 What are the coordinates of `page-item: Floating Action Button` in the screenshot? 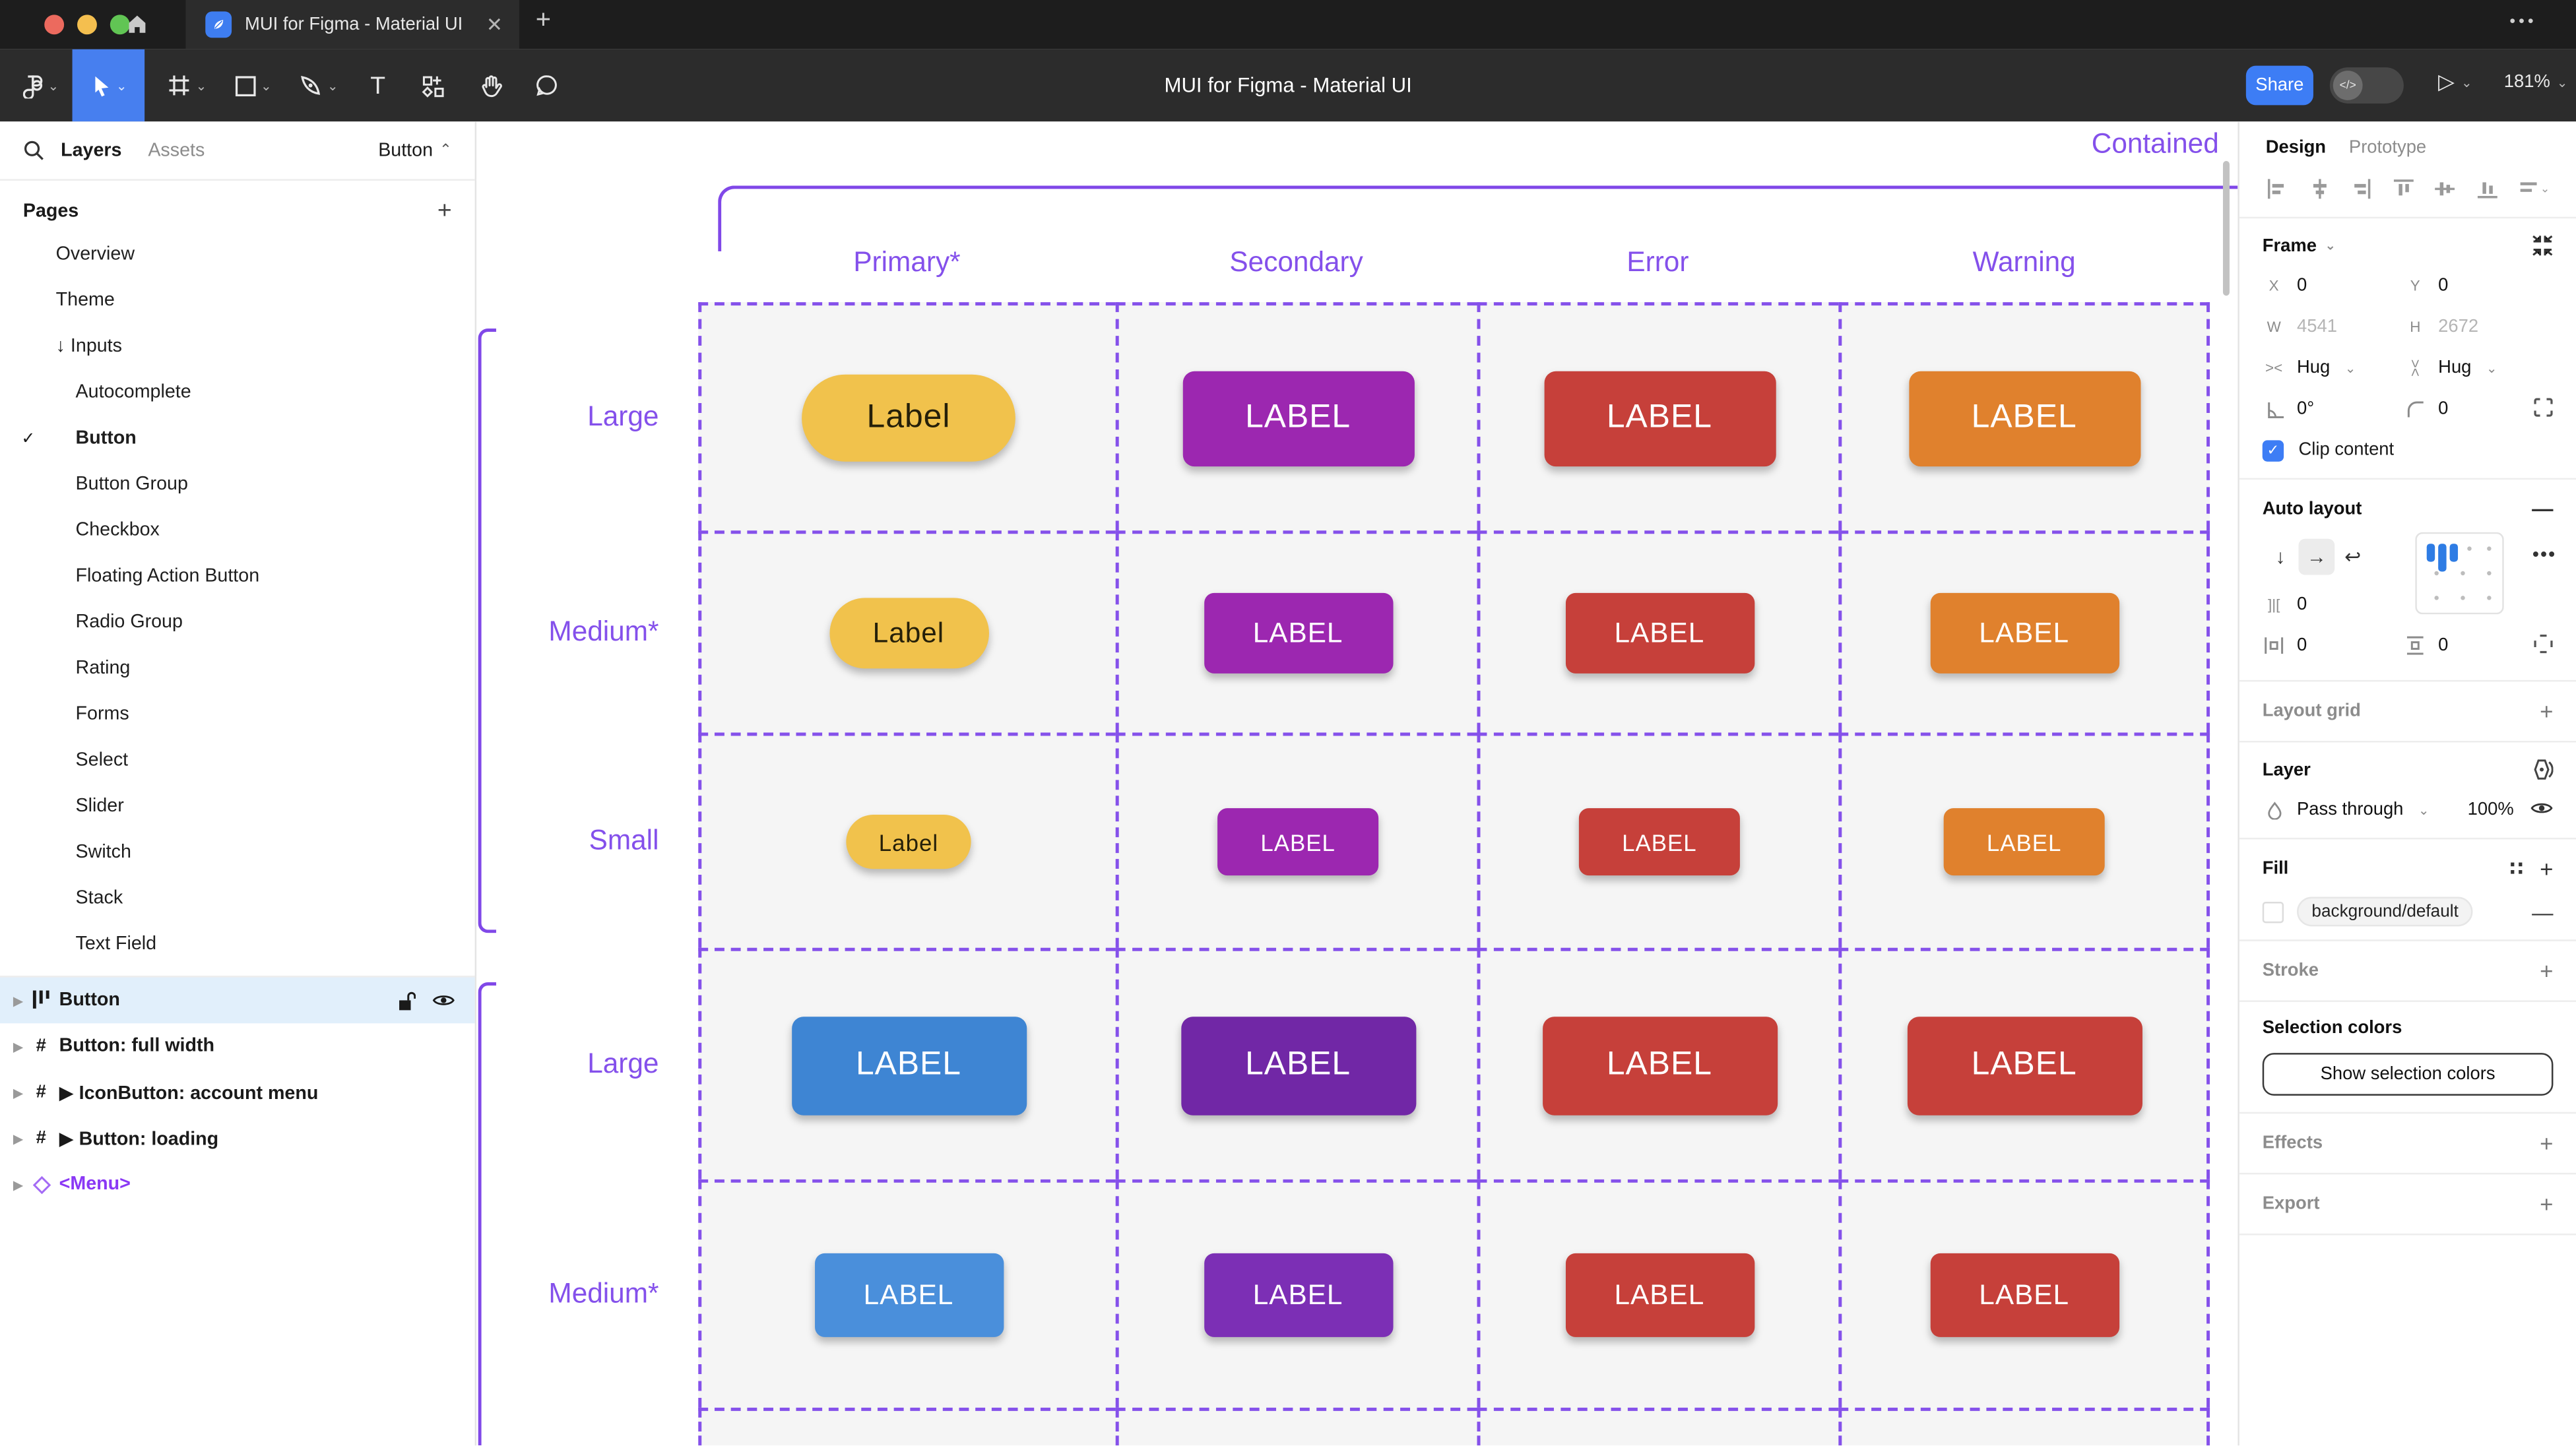 It's located at (167, 576).